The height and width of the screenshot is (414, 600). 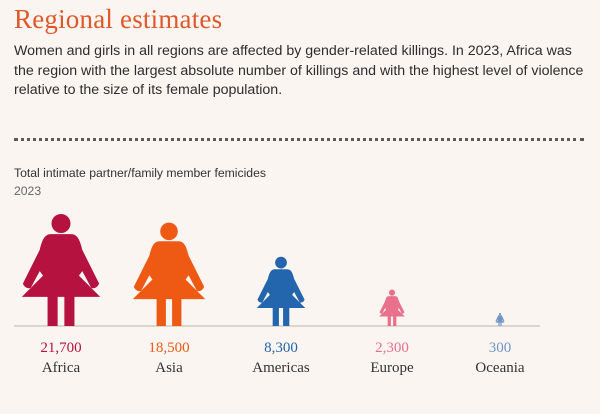 I want to click on woman-figure-icon-europe, so click(x=392, y=307).